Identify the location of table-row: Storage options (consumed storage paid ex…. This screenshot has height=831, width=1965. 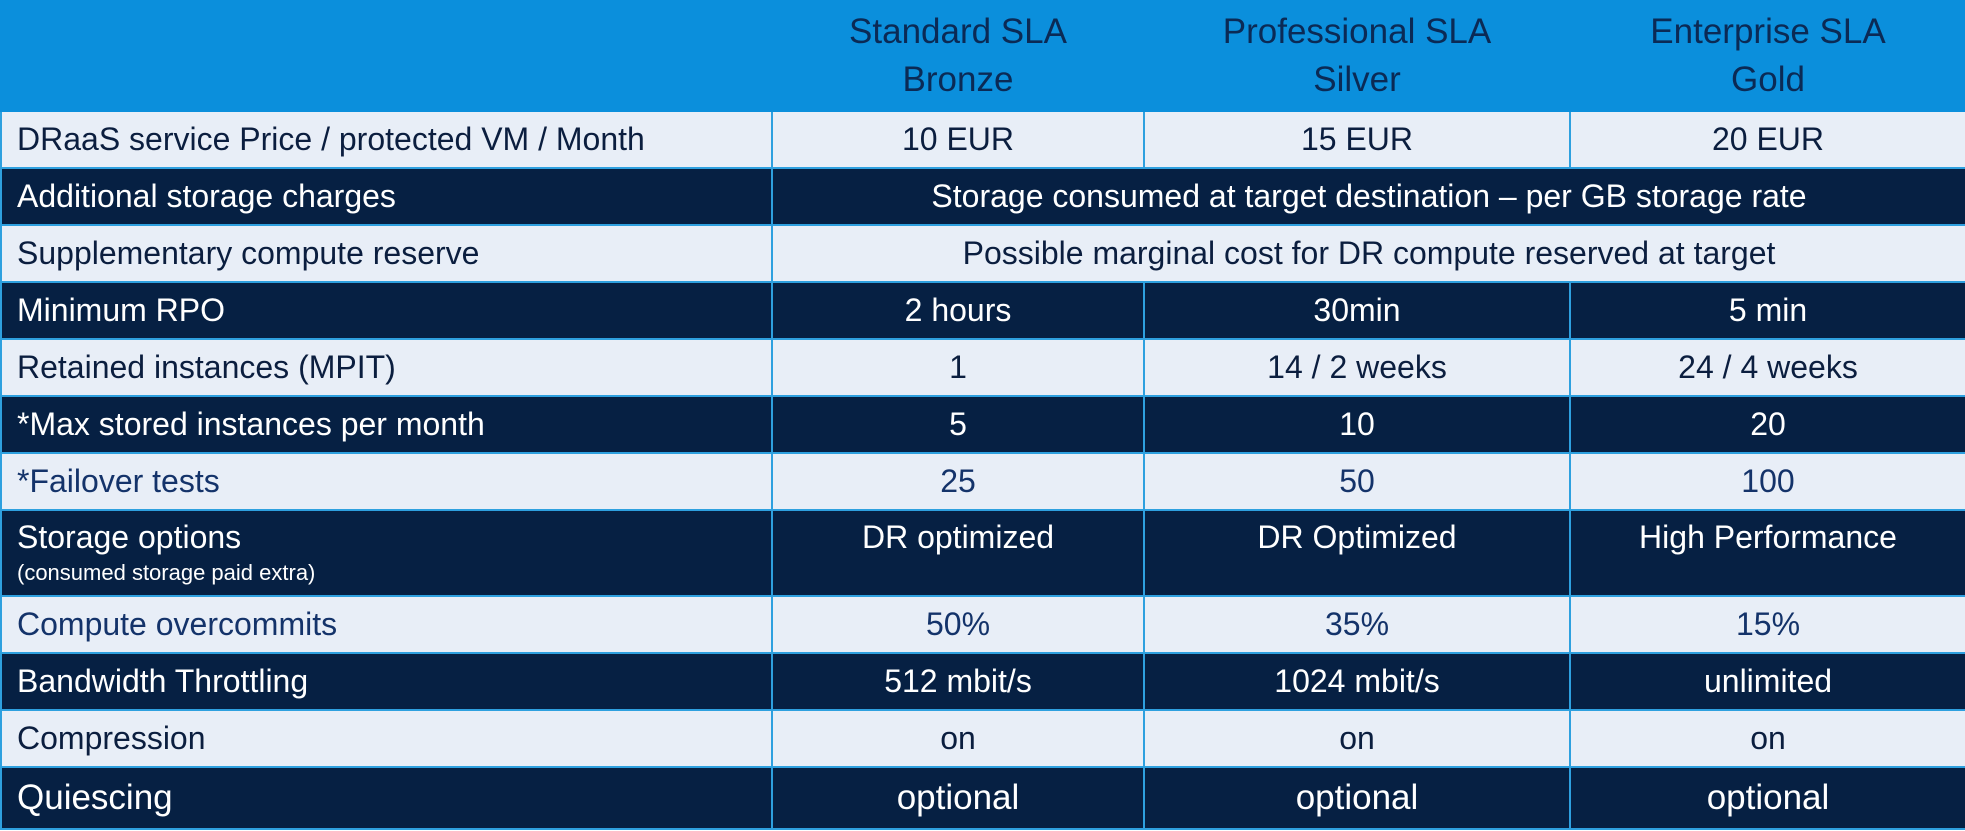
(982, 553).